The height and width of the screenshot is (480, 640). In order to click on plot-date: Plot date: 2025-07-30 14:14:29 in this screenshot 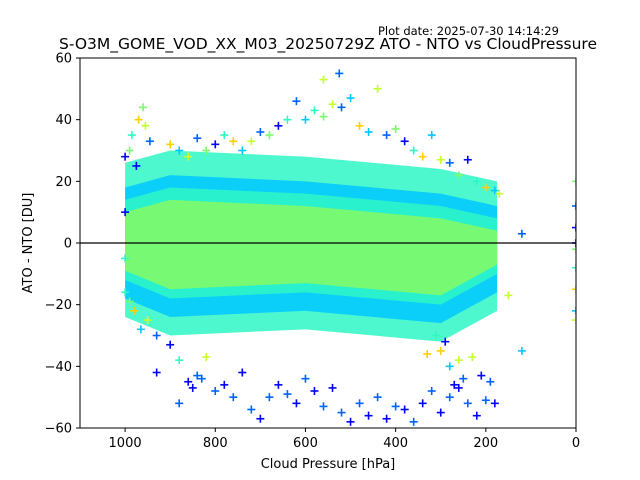, I will do `click(468, 31)`.